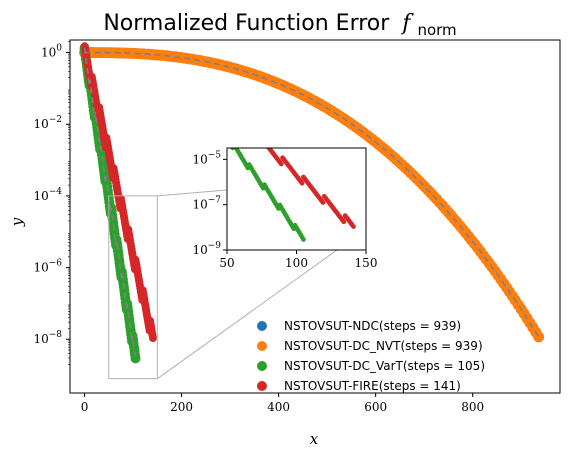 The width and height of the screenshot is (574, 459). I want to click on zoom-connector-bottom, so click(247, 314).